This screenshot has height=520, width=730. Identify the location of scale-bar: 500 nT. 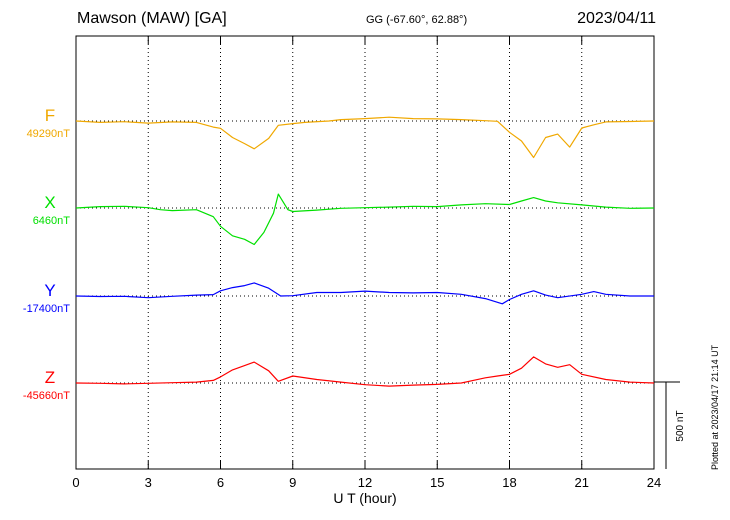
(670, 425).